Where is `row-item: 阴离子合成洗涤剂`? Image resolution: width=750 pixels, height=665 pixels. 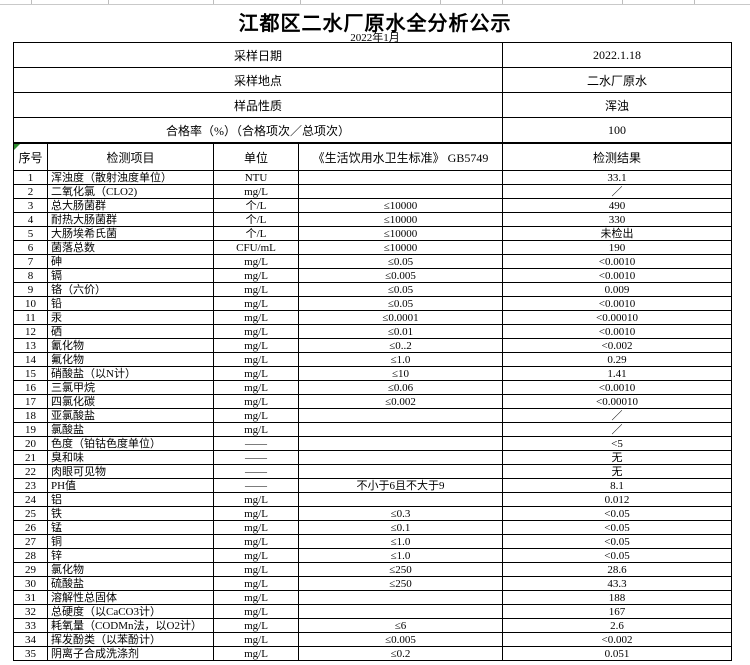
row-item: 阴离子合成洗涤剂 is located at coordinates (130, 653).